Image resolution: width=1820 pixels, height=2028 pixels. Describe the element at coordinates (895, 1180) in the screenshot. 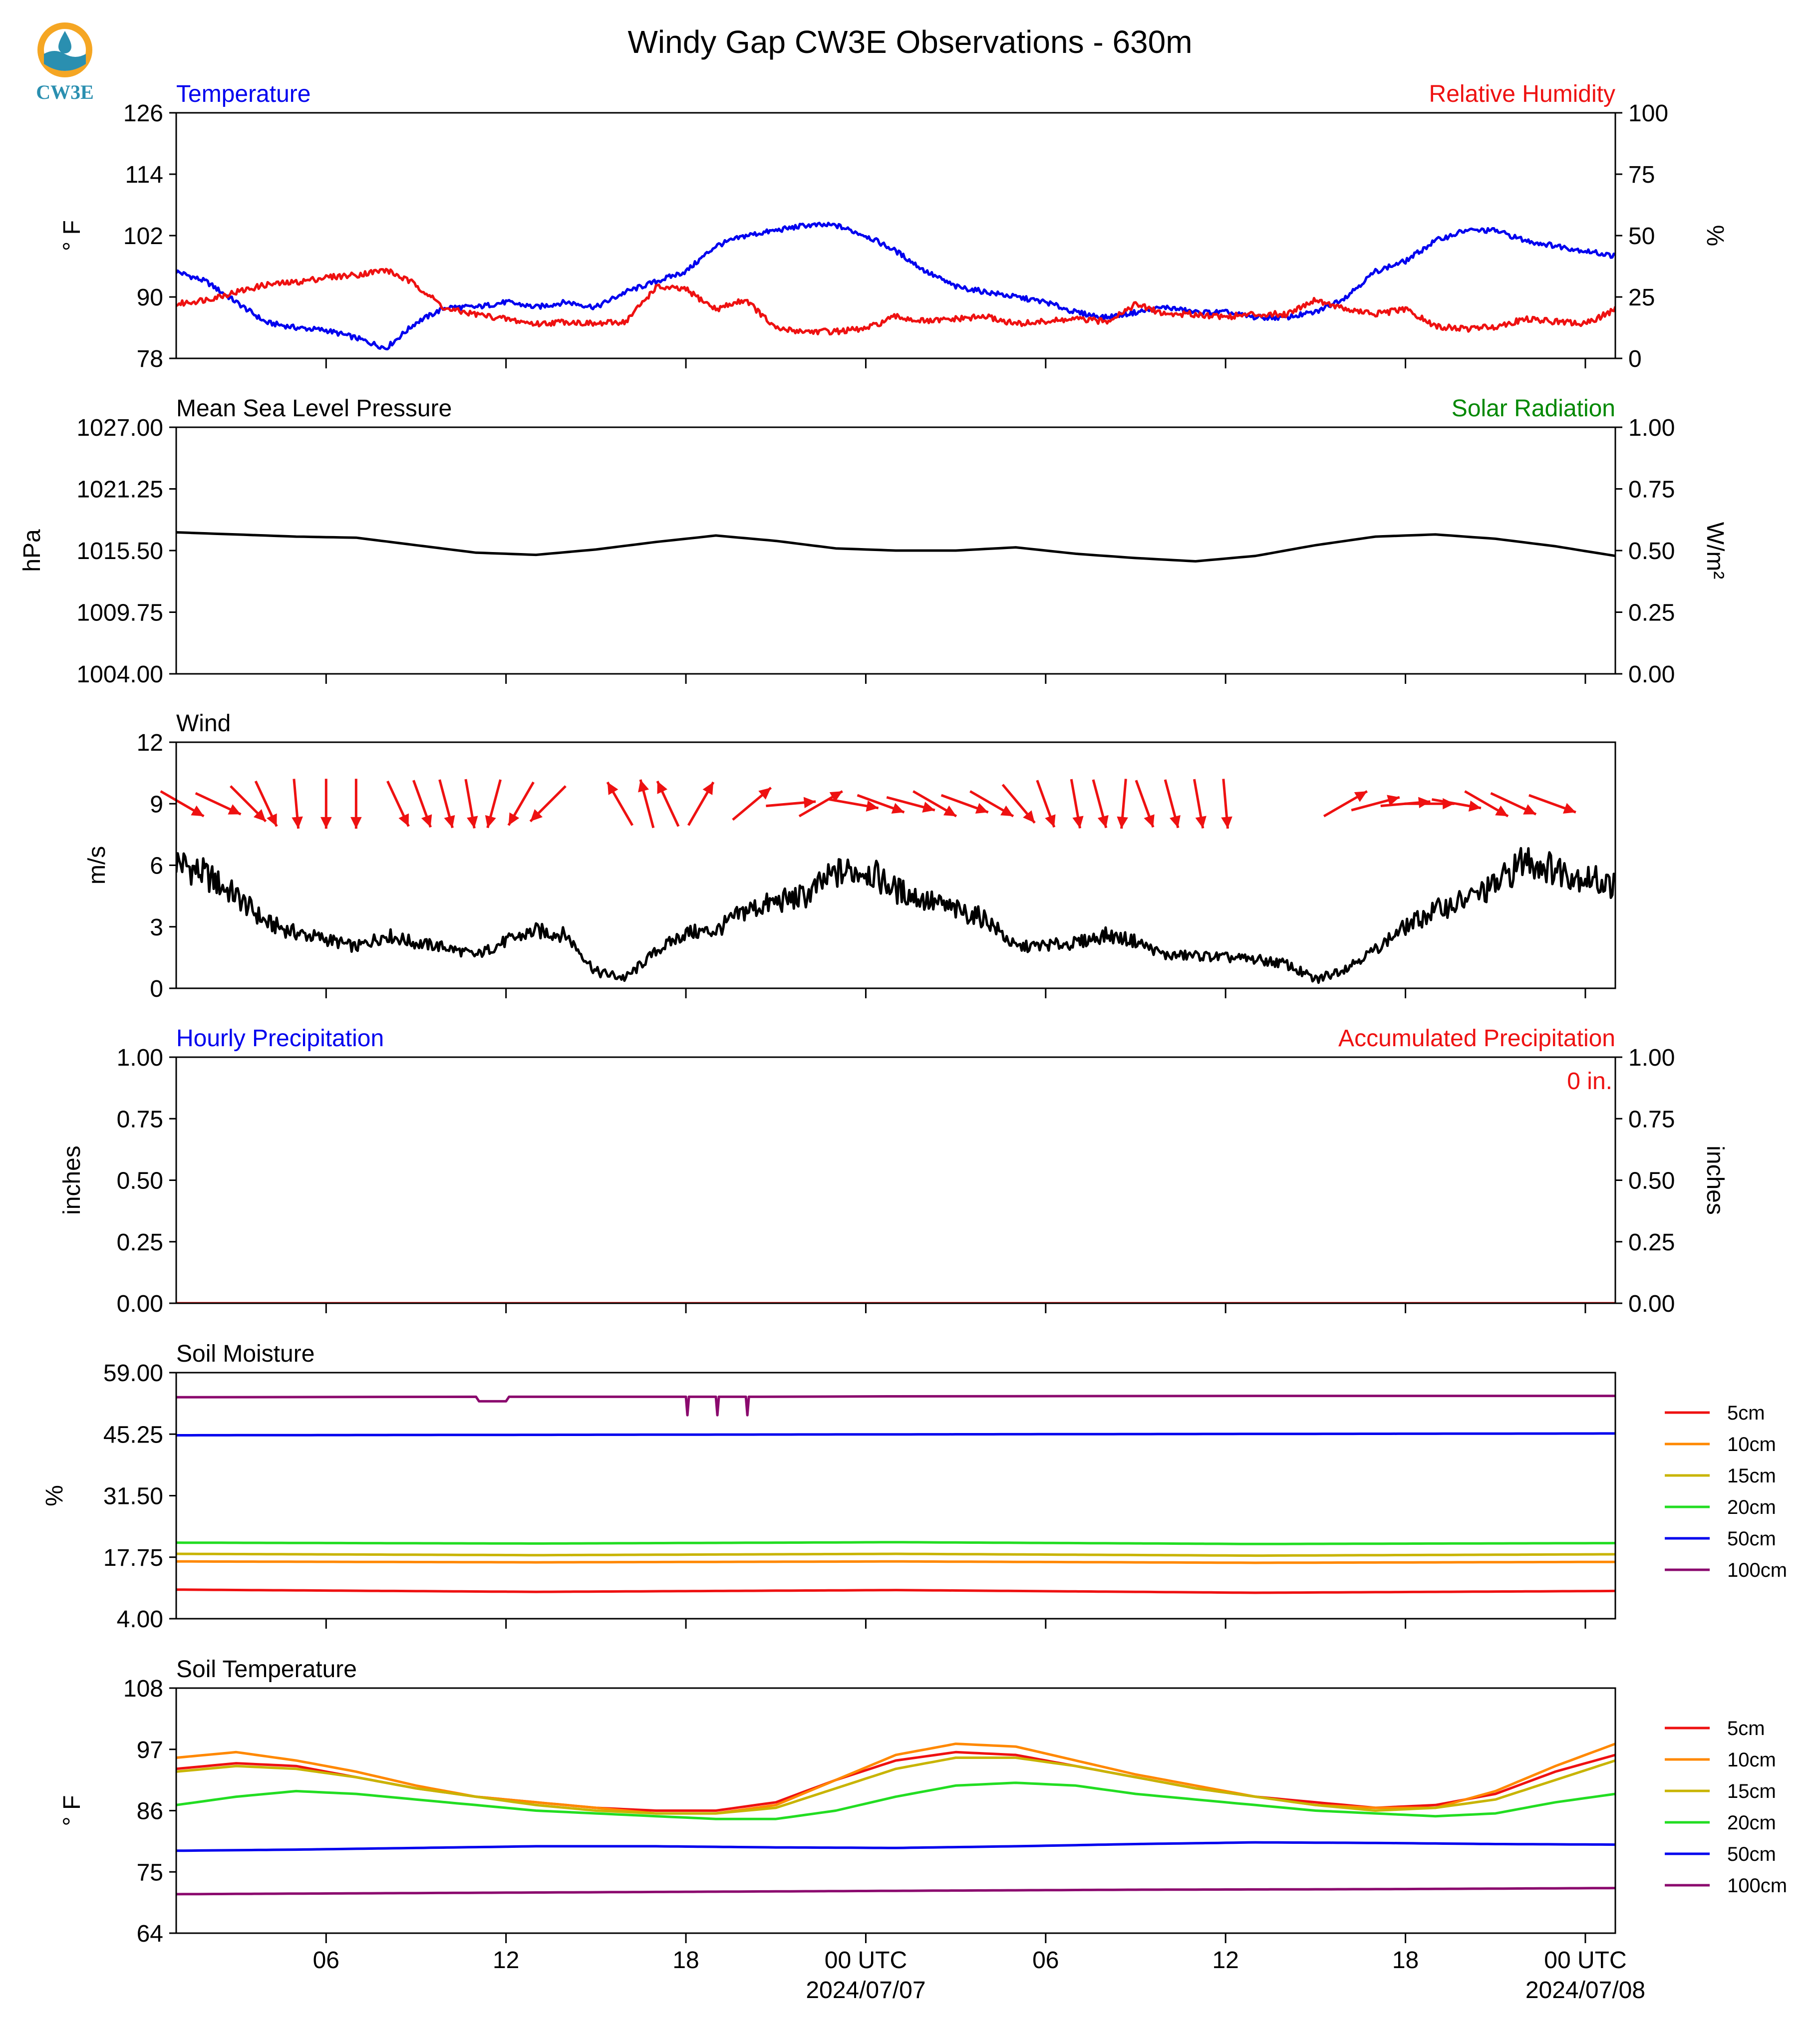

I see `panel-frame` at that location.